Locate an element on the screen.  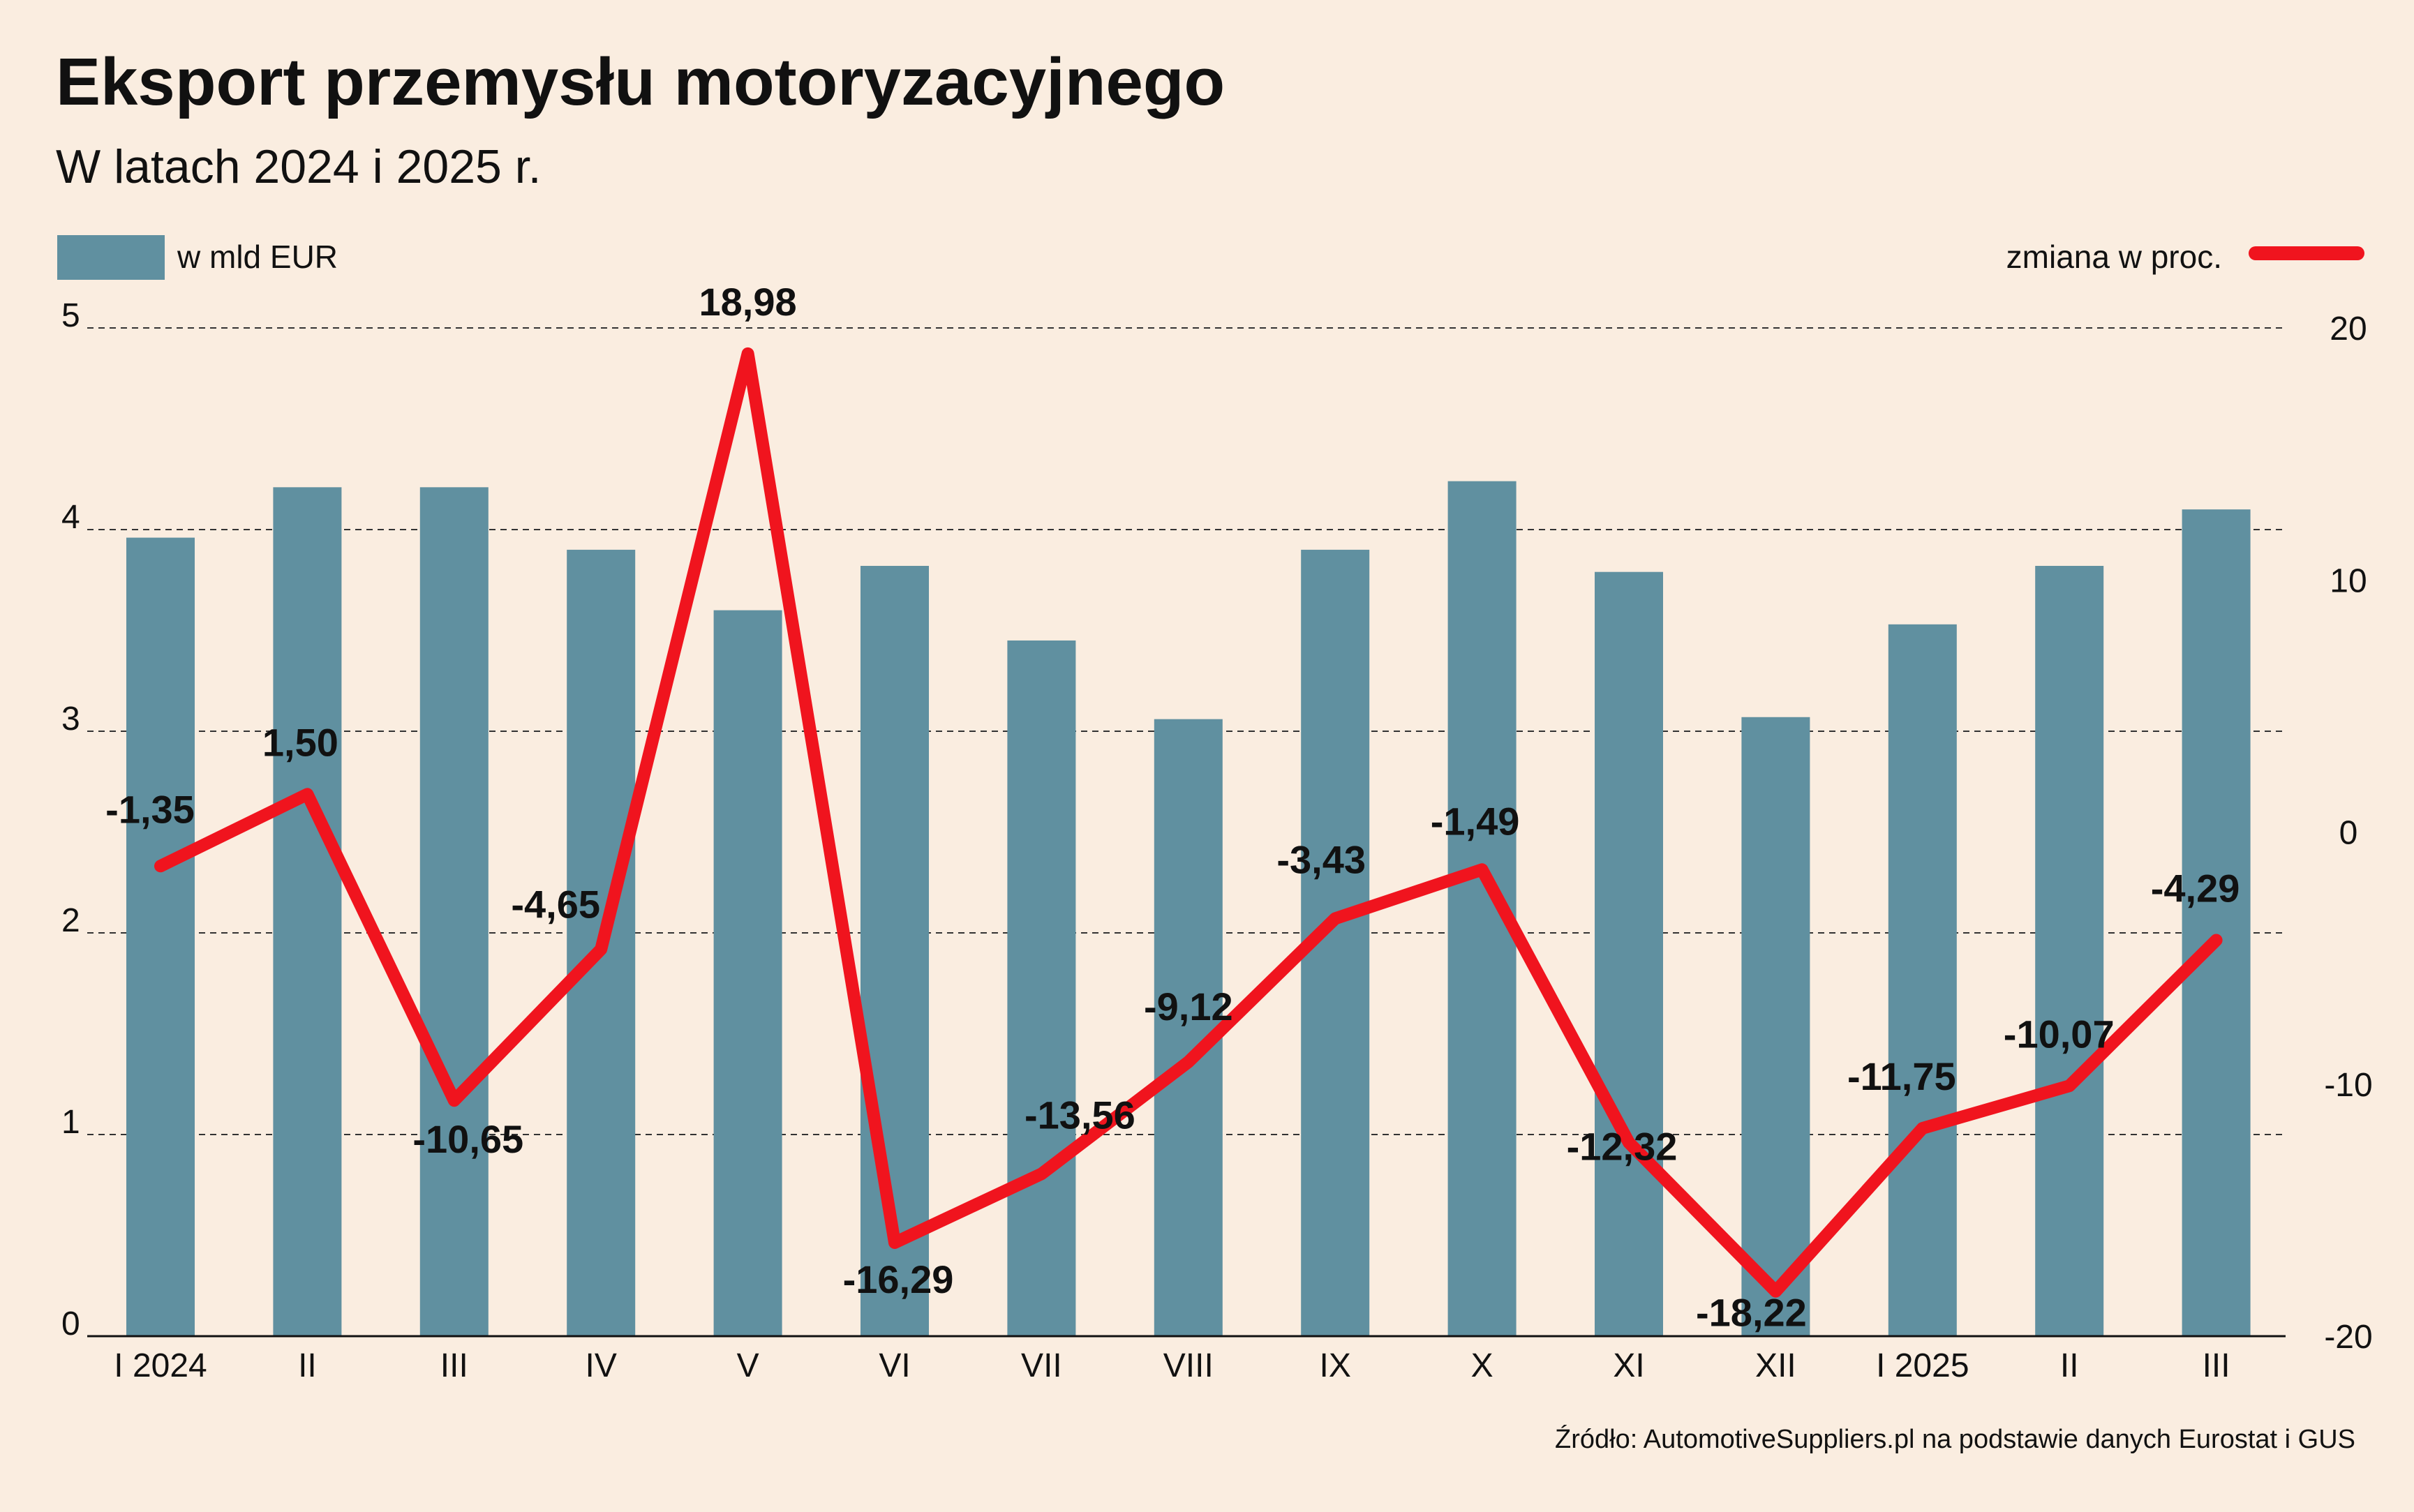
left-axis: 0 1 2 3 4 5 is located at coordinates (71, 819).